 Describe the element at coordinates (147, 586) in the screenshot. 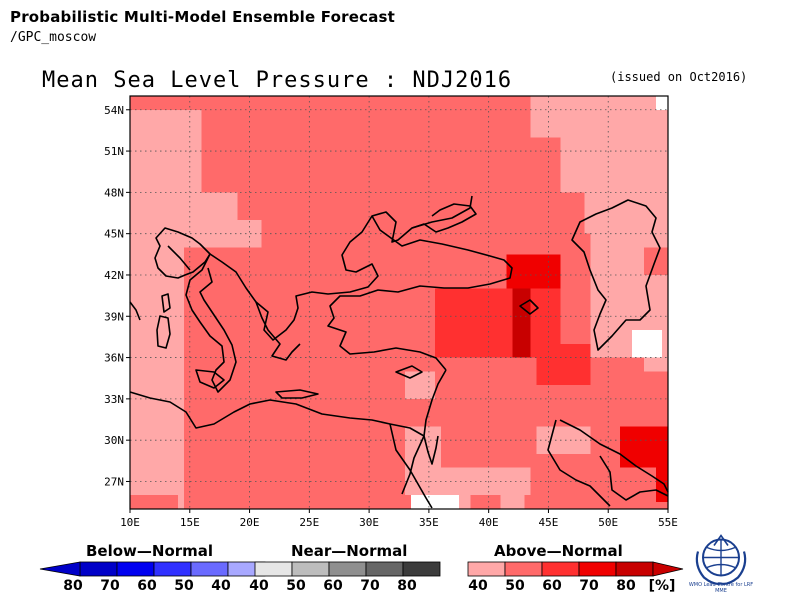

I see `legend-value-below: 60` at that location.